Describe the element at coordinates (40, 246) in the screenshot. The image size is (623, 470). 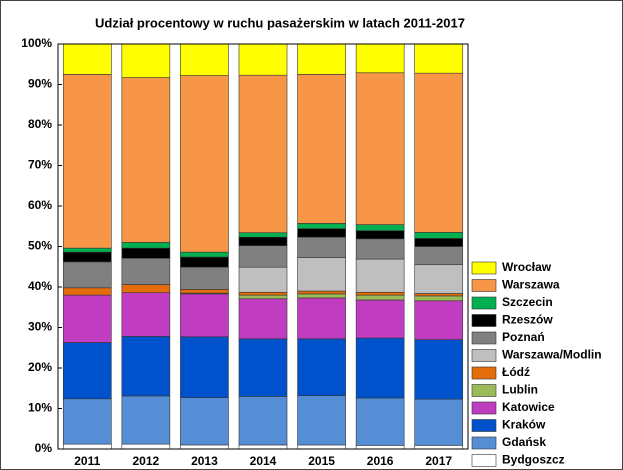
I see `y-tick-label: 50%` at that location.